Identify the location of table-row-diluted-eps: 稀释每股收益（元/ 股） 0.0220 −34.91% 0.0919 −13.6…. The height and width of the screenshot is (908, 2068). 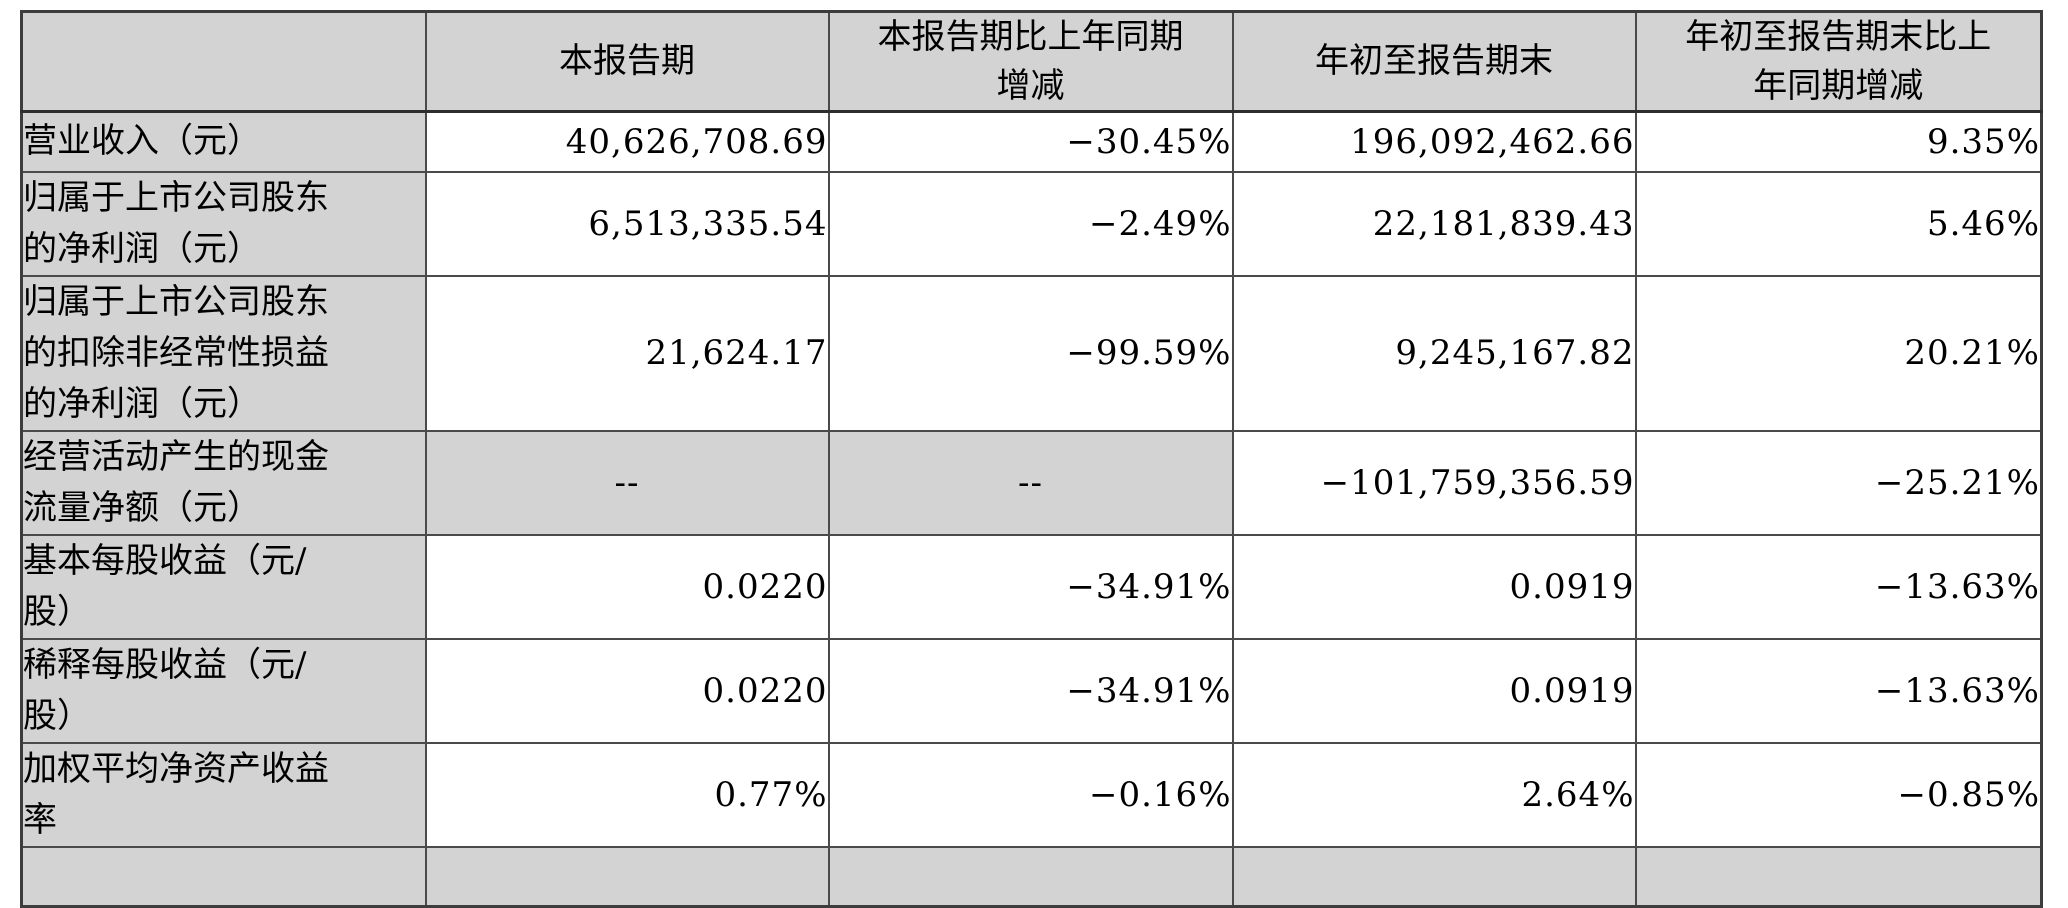
(1031, 690).